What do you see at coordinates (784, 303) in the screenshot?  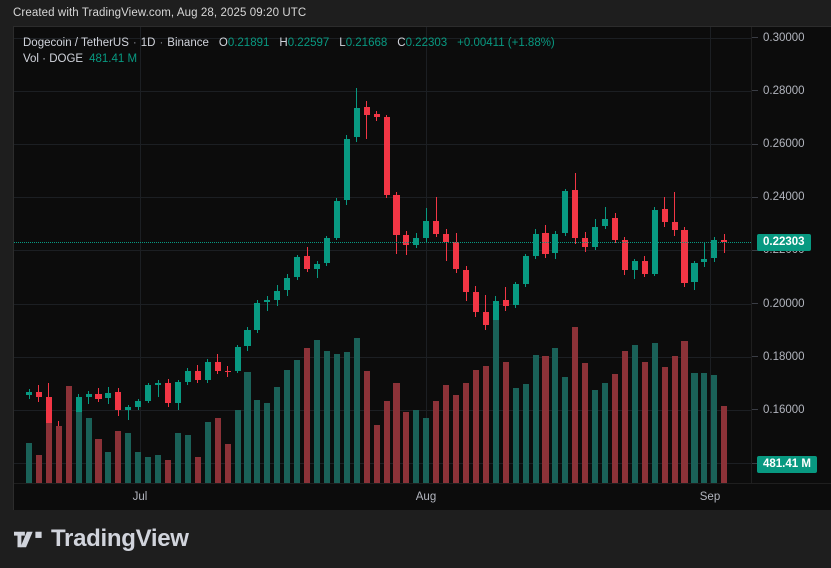 I see `price-tick-label: 0.20000` at bounding box center [784, 303].